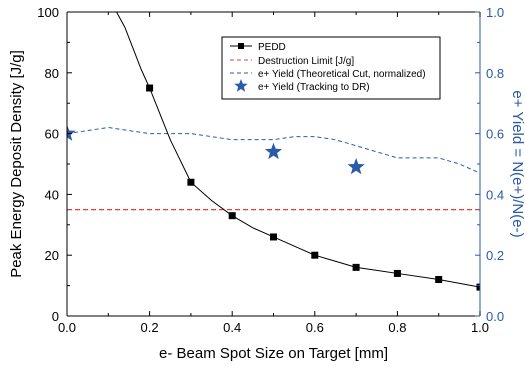 The image size is (525, 367). What do you see at coordinates (397, 327) in the screenshot?
I see `x-tick-label-4: 0.8` at bounding box center [397, 327].